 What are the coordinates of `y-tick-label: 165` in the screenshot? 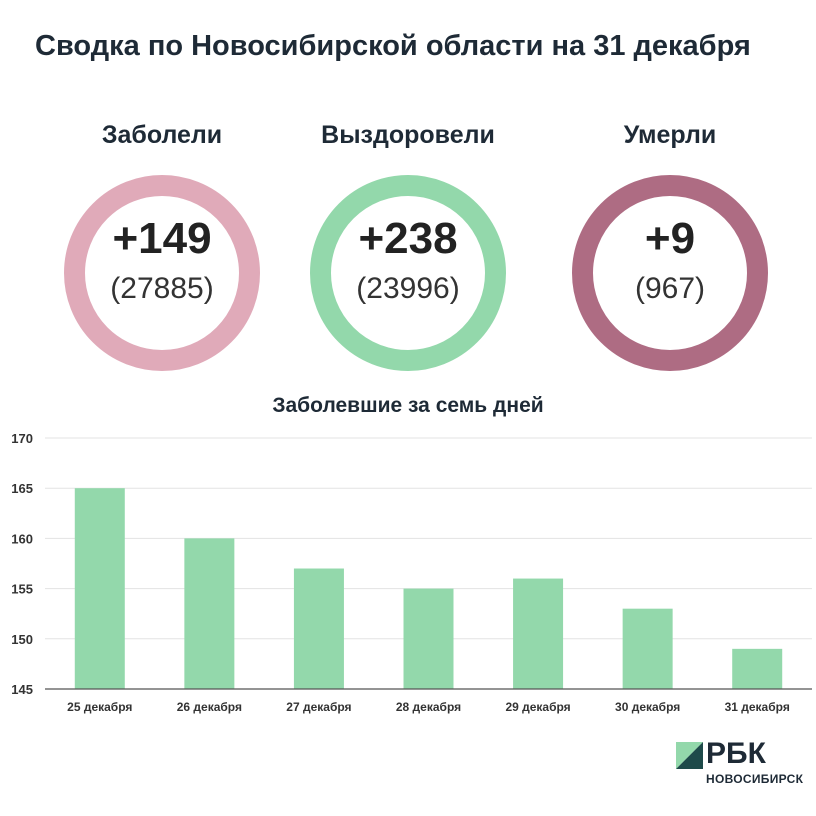 It's located at (22, 488).